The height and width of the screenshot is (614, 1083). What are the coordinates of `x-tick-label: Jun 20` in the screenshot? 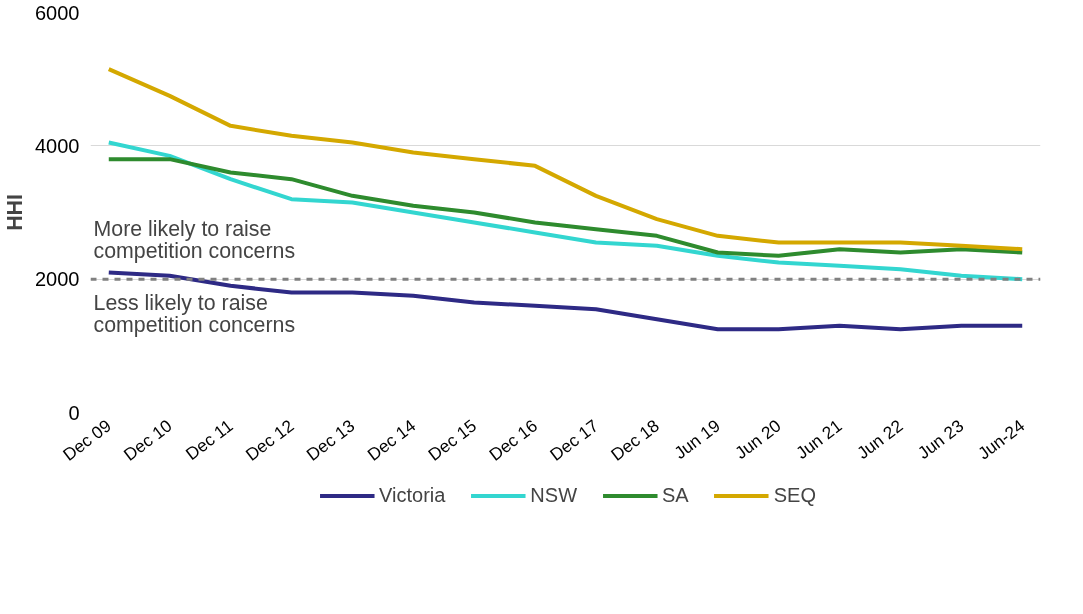 It's located at (758, 439).